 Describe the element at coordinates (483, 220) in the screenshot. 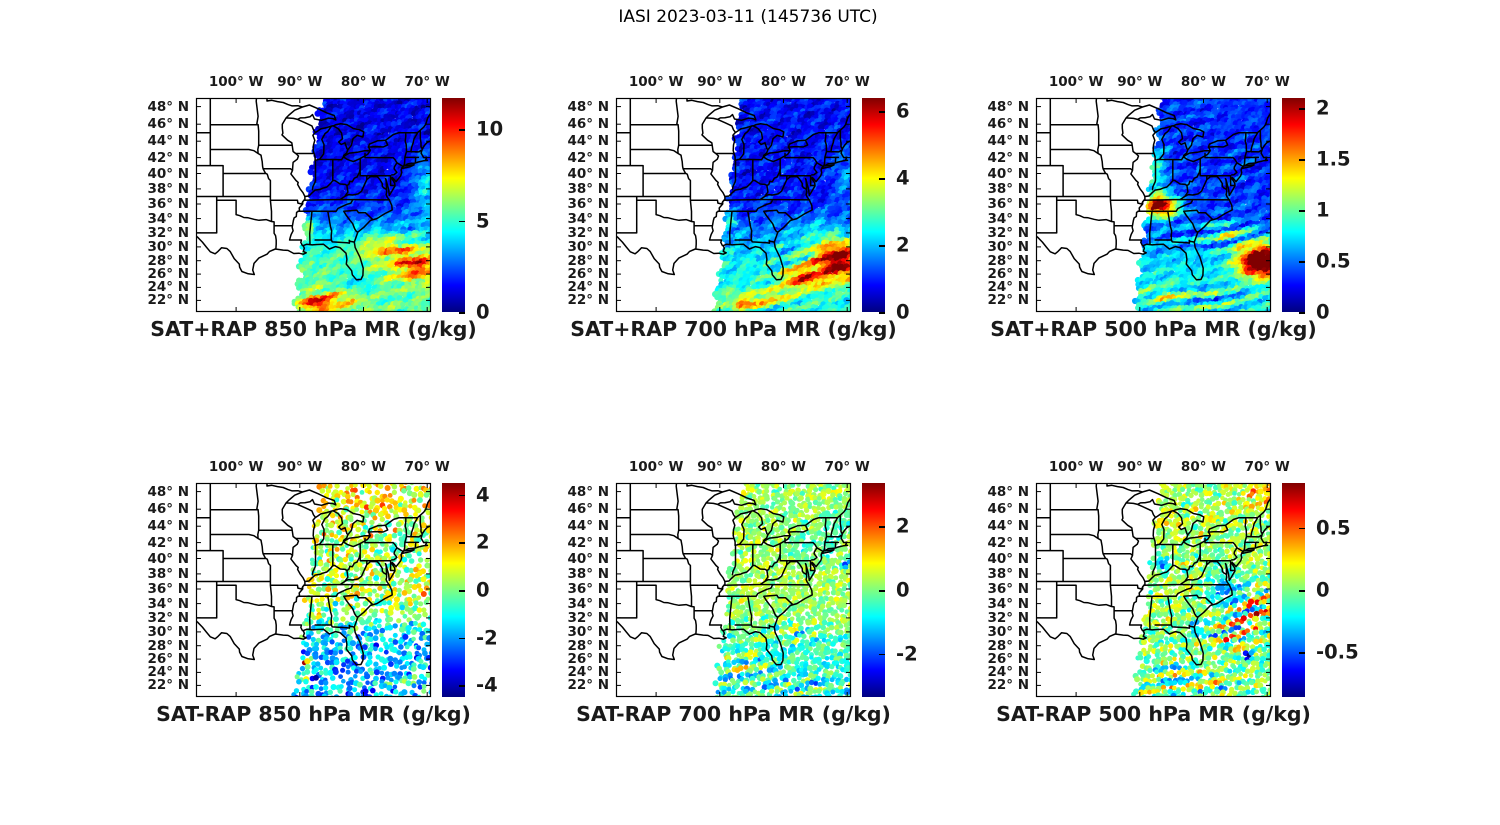

I see `colorbar-tick-label: 5` at that location.